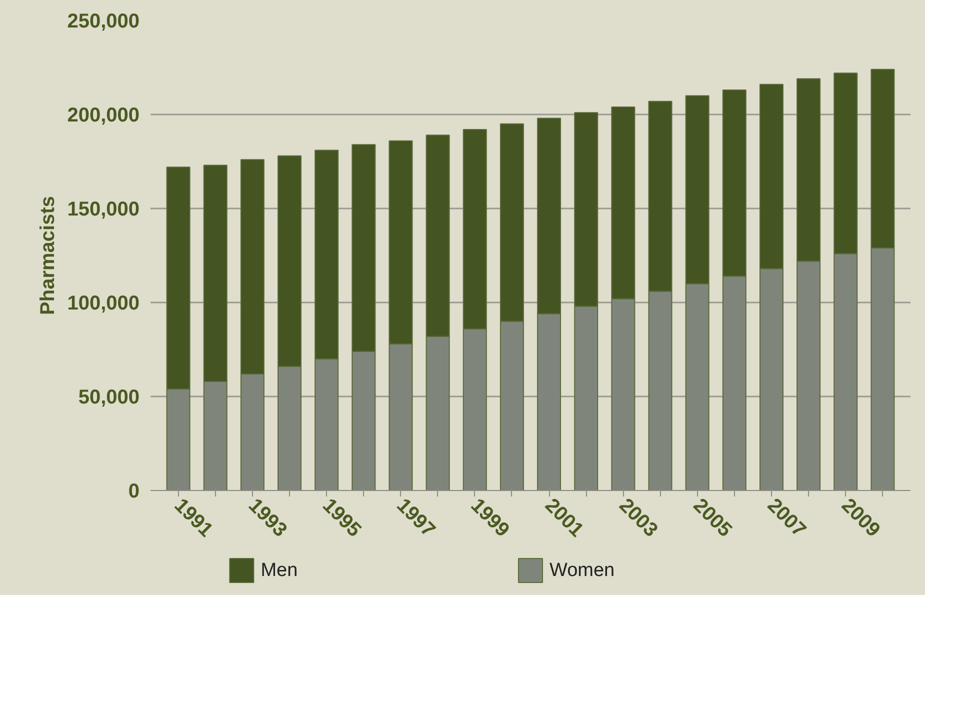  What do you see at coordinates (103, 21) in the screenshot?
I see `y-tick-label: 250,000` at bounding box center [103, 21].